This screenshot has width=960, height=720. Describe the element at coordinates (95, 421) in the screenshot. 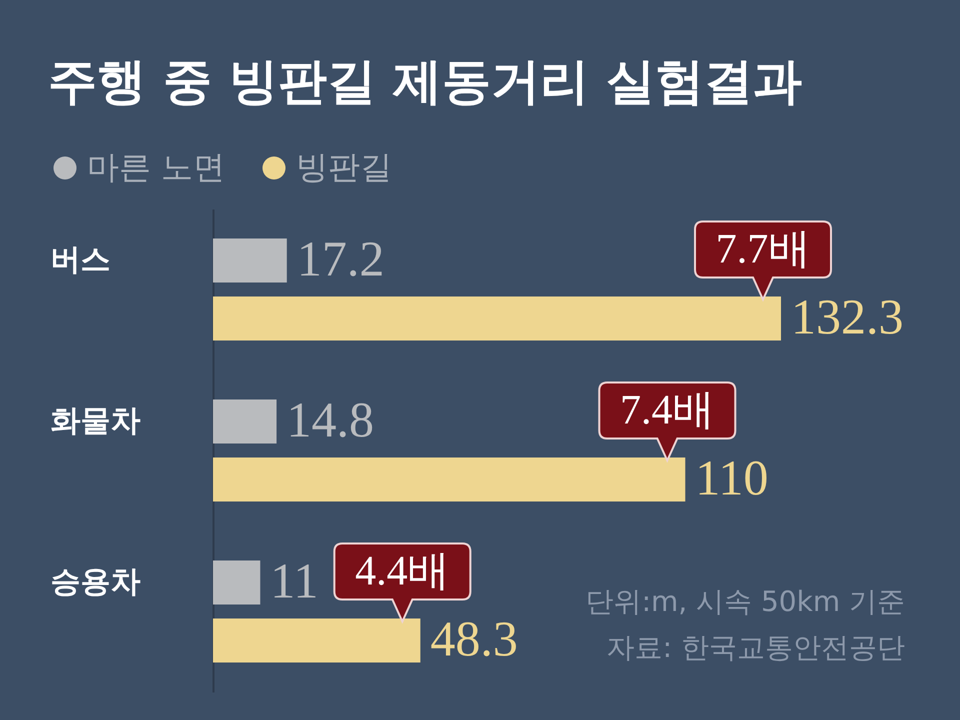

I see `y-tick-label: 화물차` at that location.